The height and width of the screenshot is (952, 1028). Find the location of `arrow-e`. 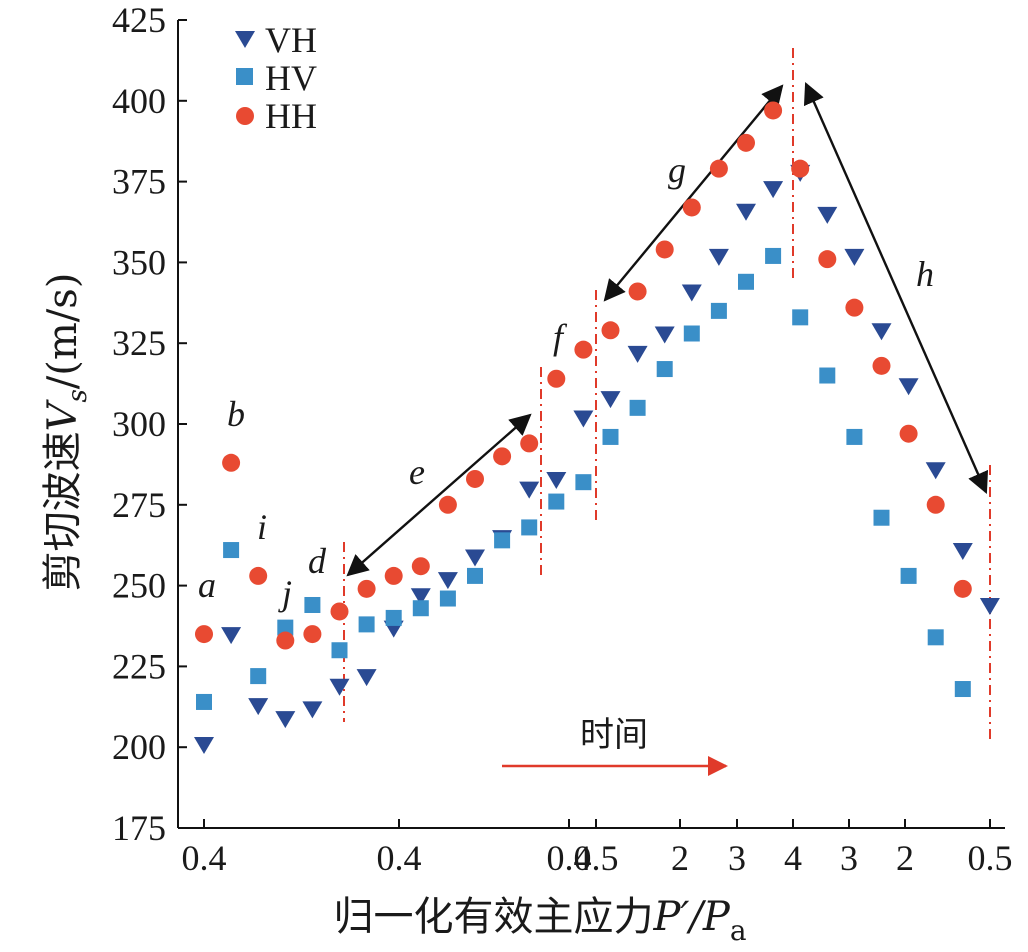

arrow-e is located at coordinates (439, 495).